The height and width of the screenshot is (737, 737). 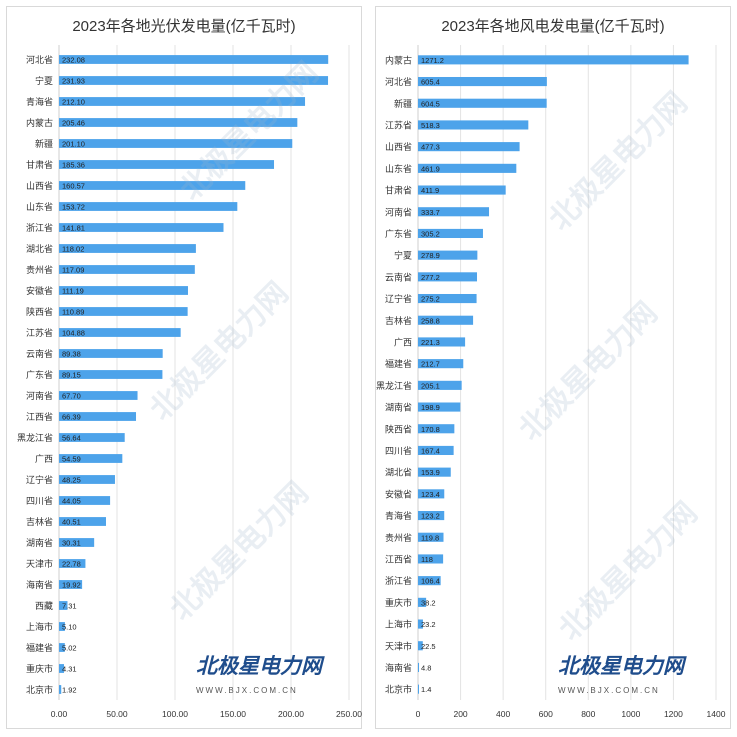 What do you see at coordinates (430, 385) in the screenshot?
I see `value-label: 205.1` at bounding box center [430, 385].